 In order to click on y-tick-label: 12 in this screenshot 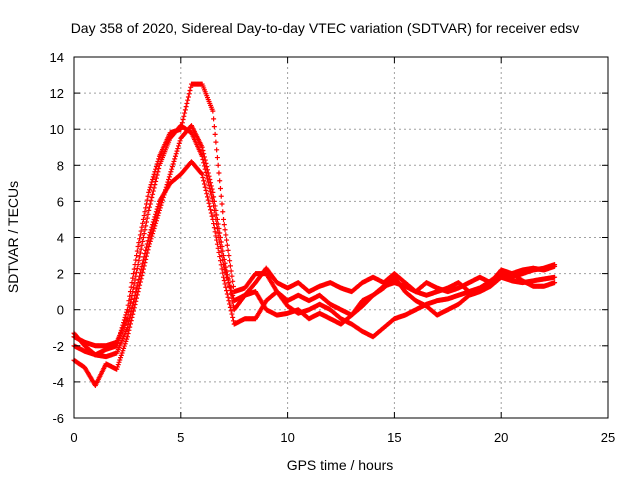, I will do `click(57, 93)`.